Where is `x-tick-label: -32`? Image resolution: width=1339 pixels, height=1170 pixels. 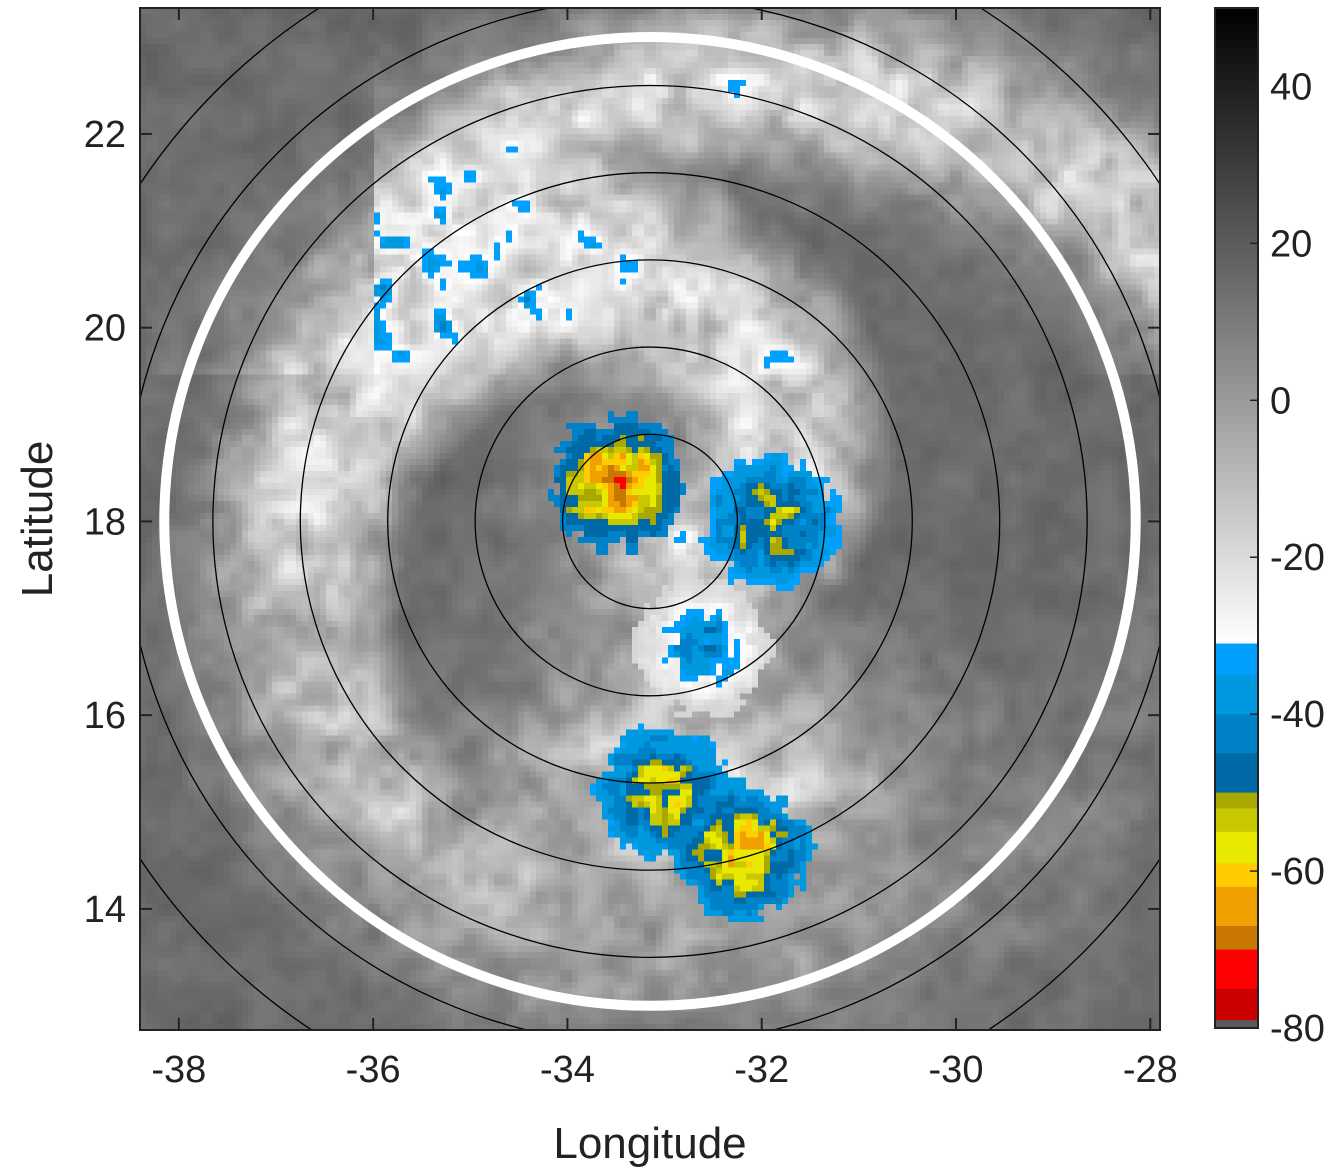 x-tick-label: -32 is located at coordinates (761, 1070).